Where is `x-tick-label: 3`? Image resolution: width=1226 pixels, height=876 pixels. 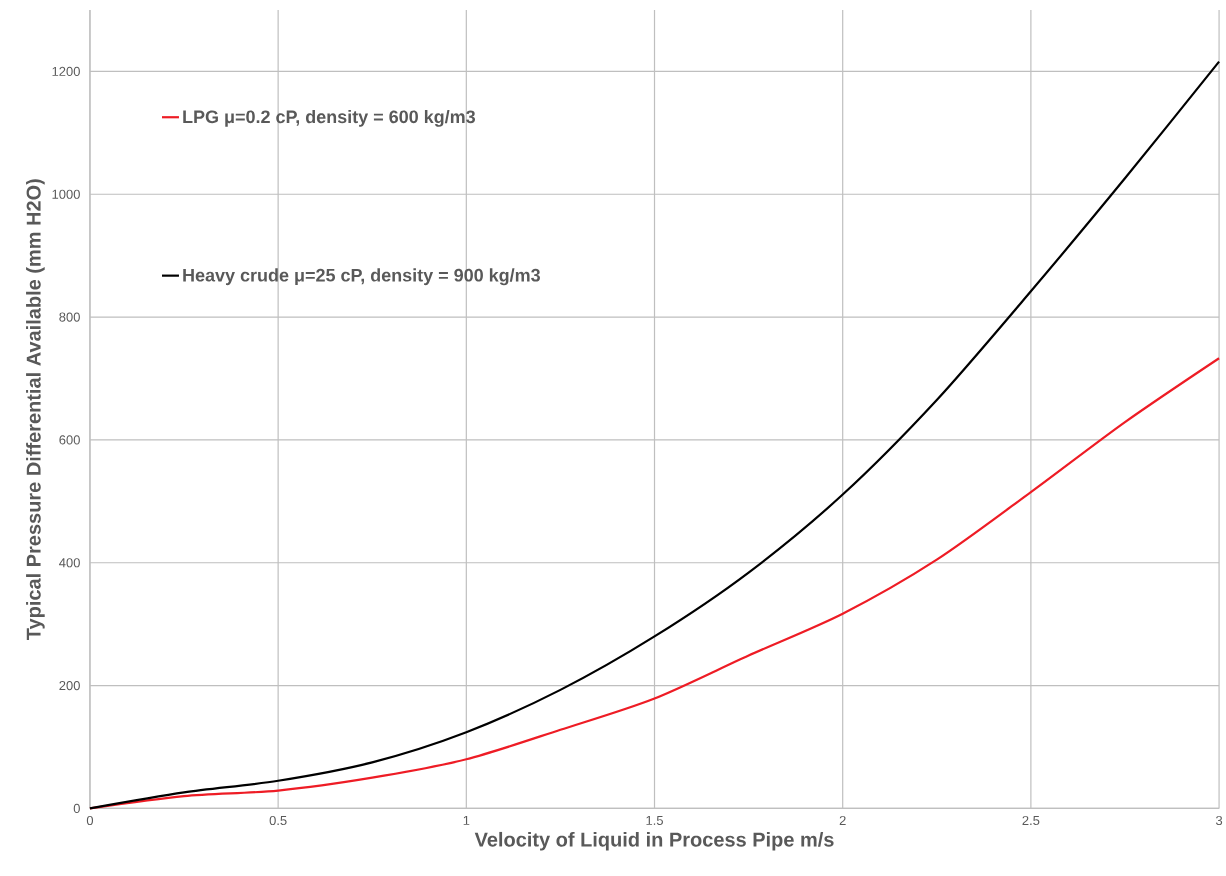 x-tick-label: 3 is located at coordinates (1219, 820).